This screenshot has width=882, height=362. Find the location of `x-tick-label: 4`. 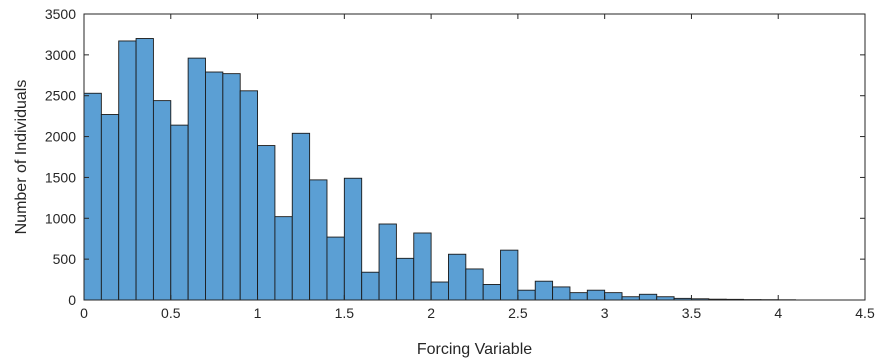

x-tick-label: 4 is located at coordinates (778, 313).